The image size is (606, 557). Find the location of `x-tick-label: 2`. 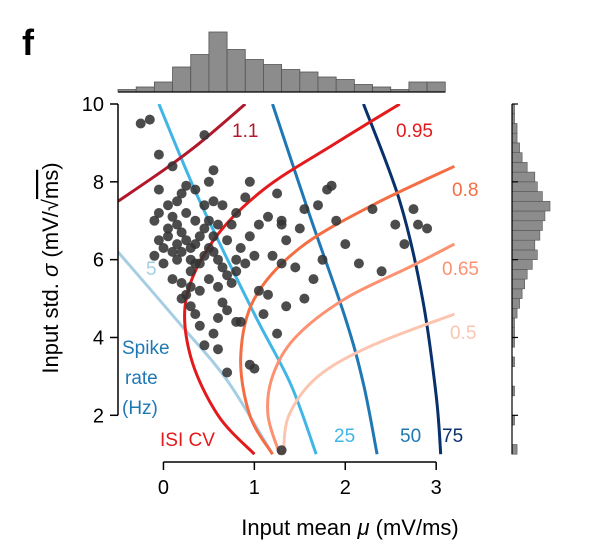

x-tick-label: 2 is located at coordinates (345, 488).